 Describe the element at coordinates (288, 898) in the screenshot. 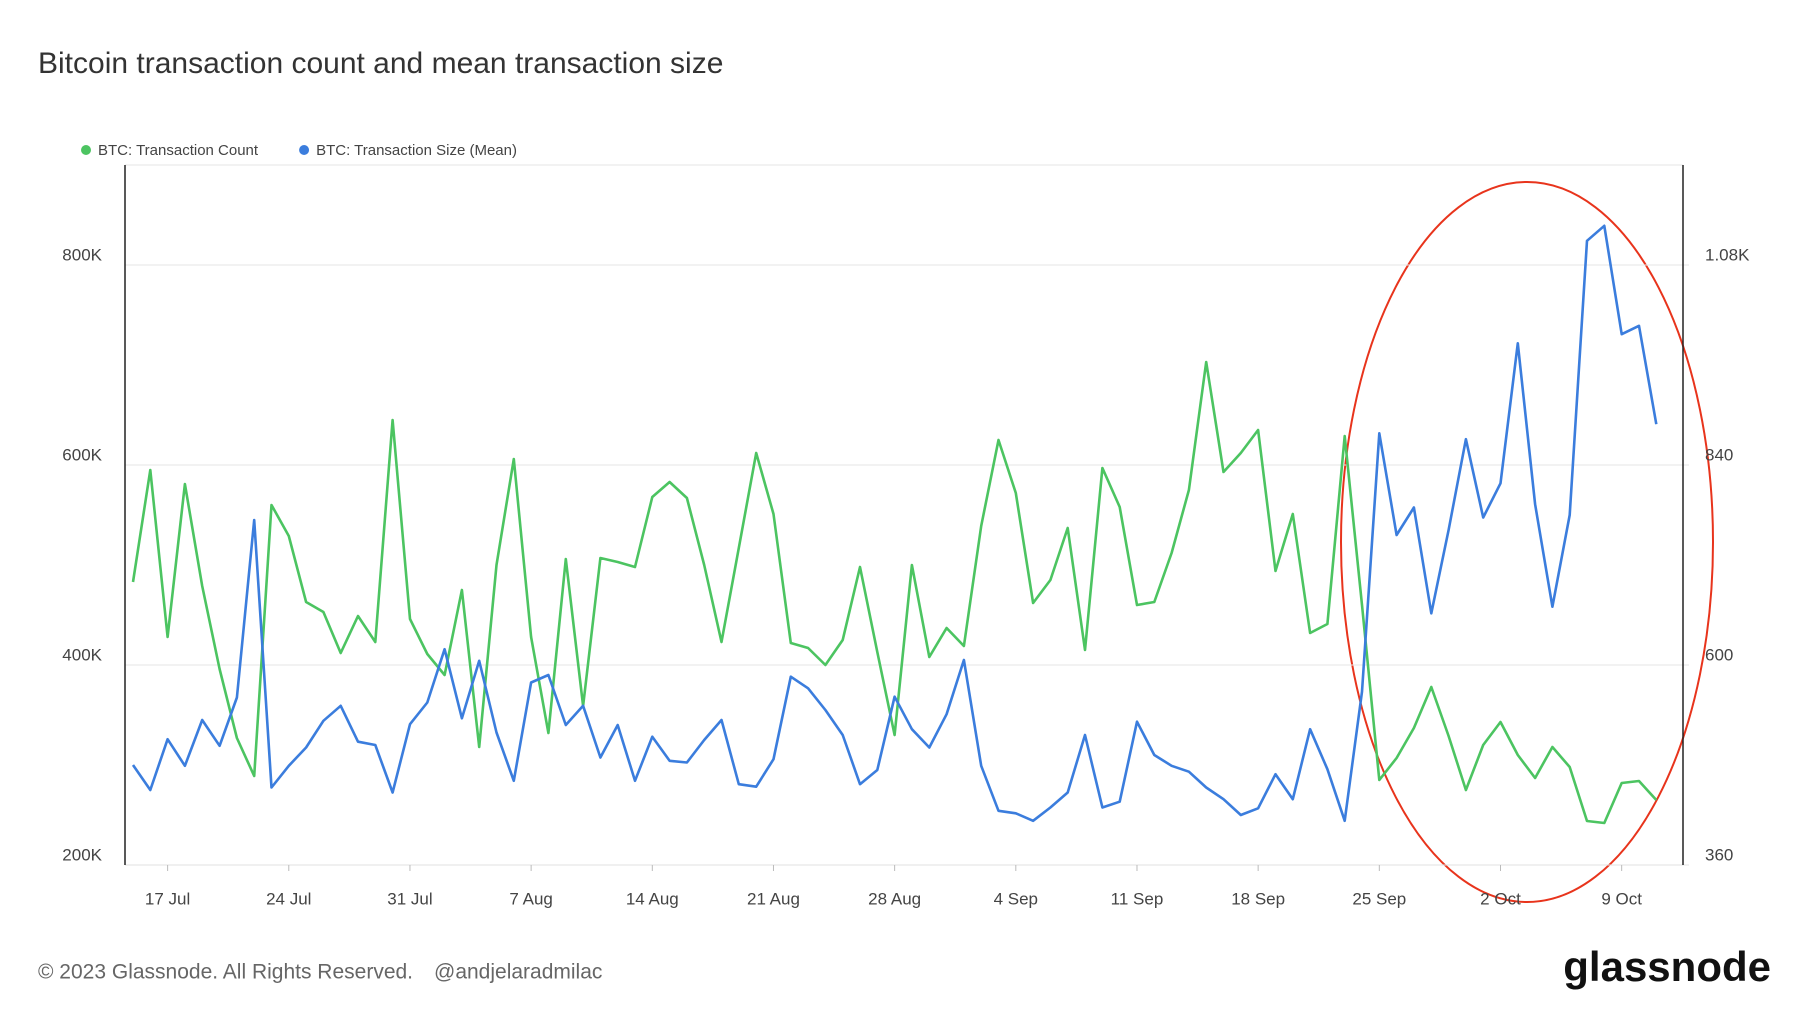

I see `x-tick-label: 24 Jul` at that location.